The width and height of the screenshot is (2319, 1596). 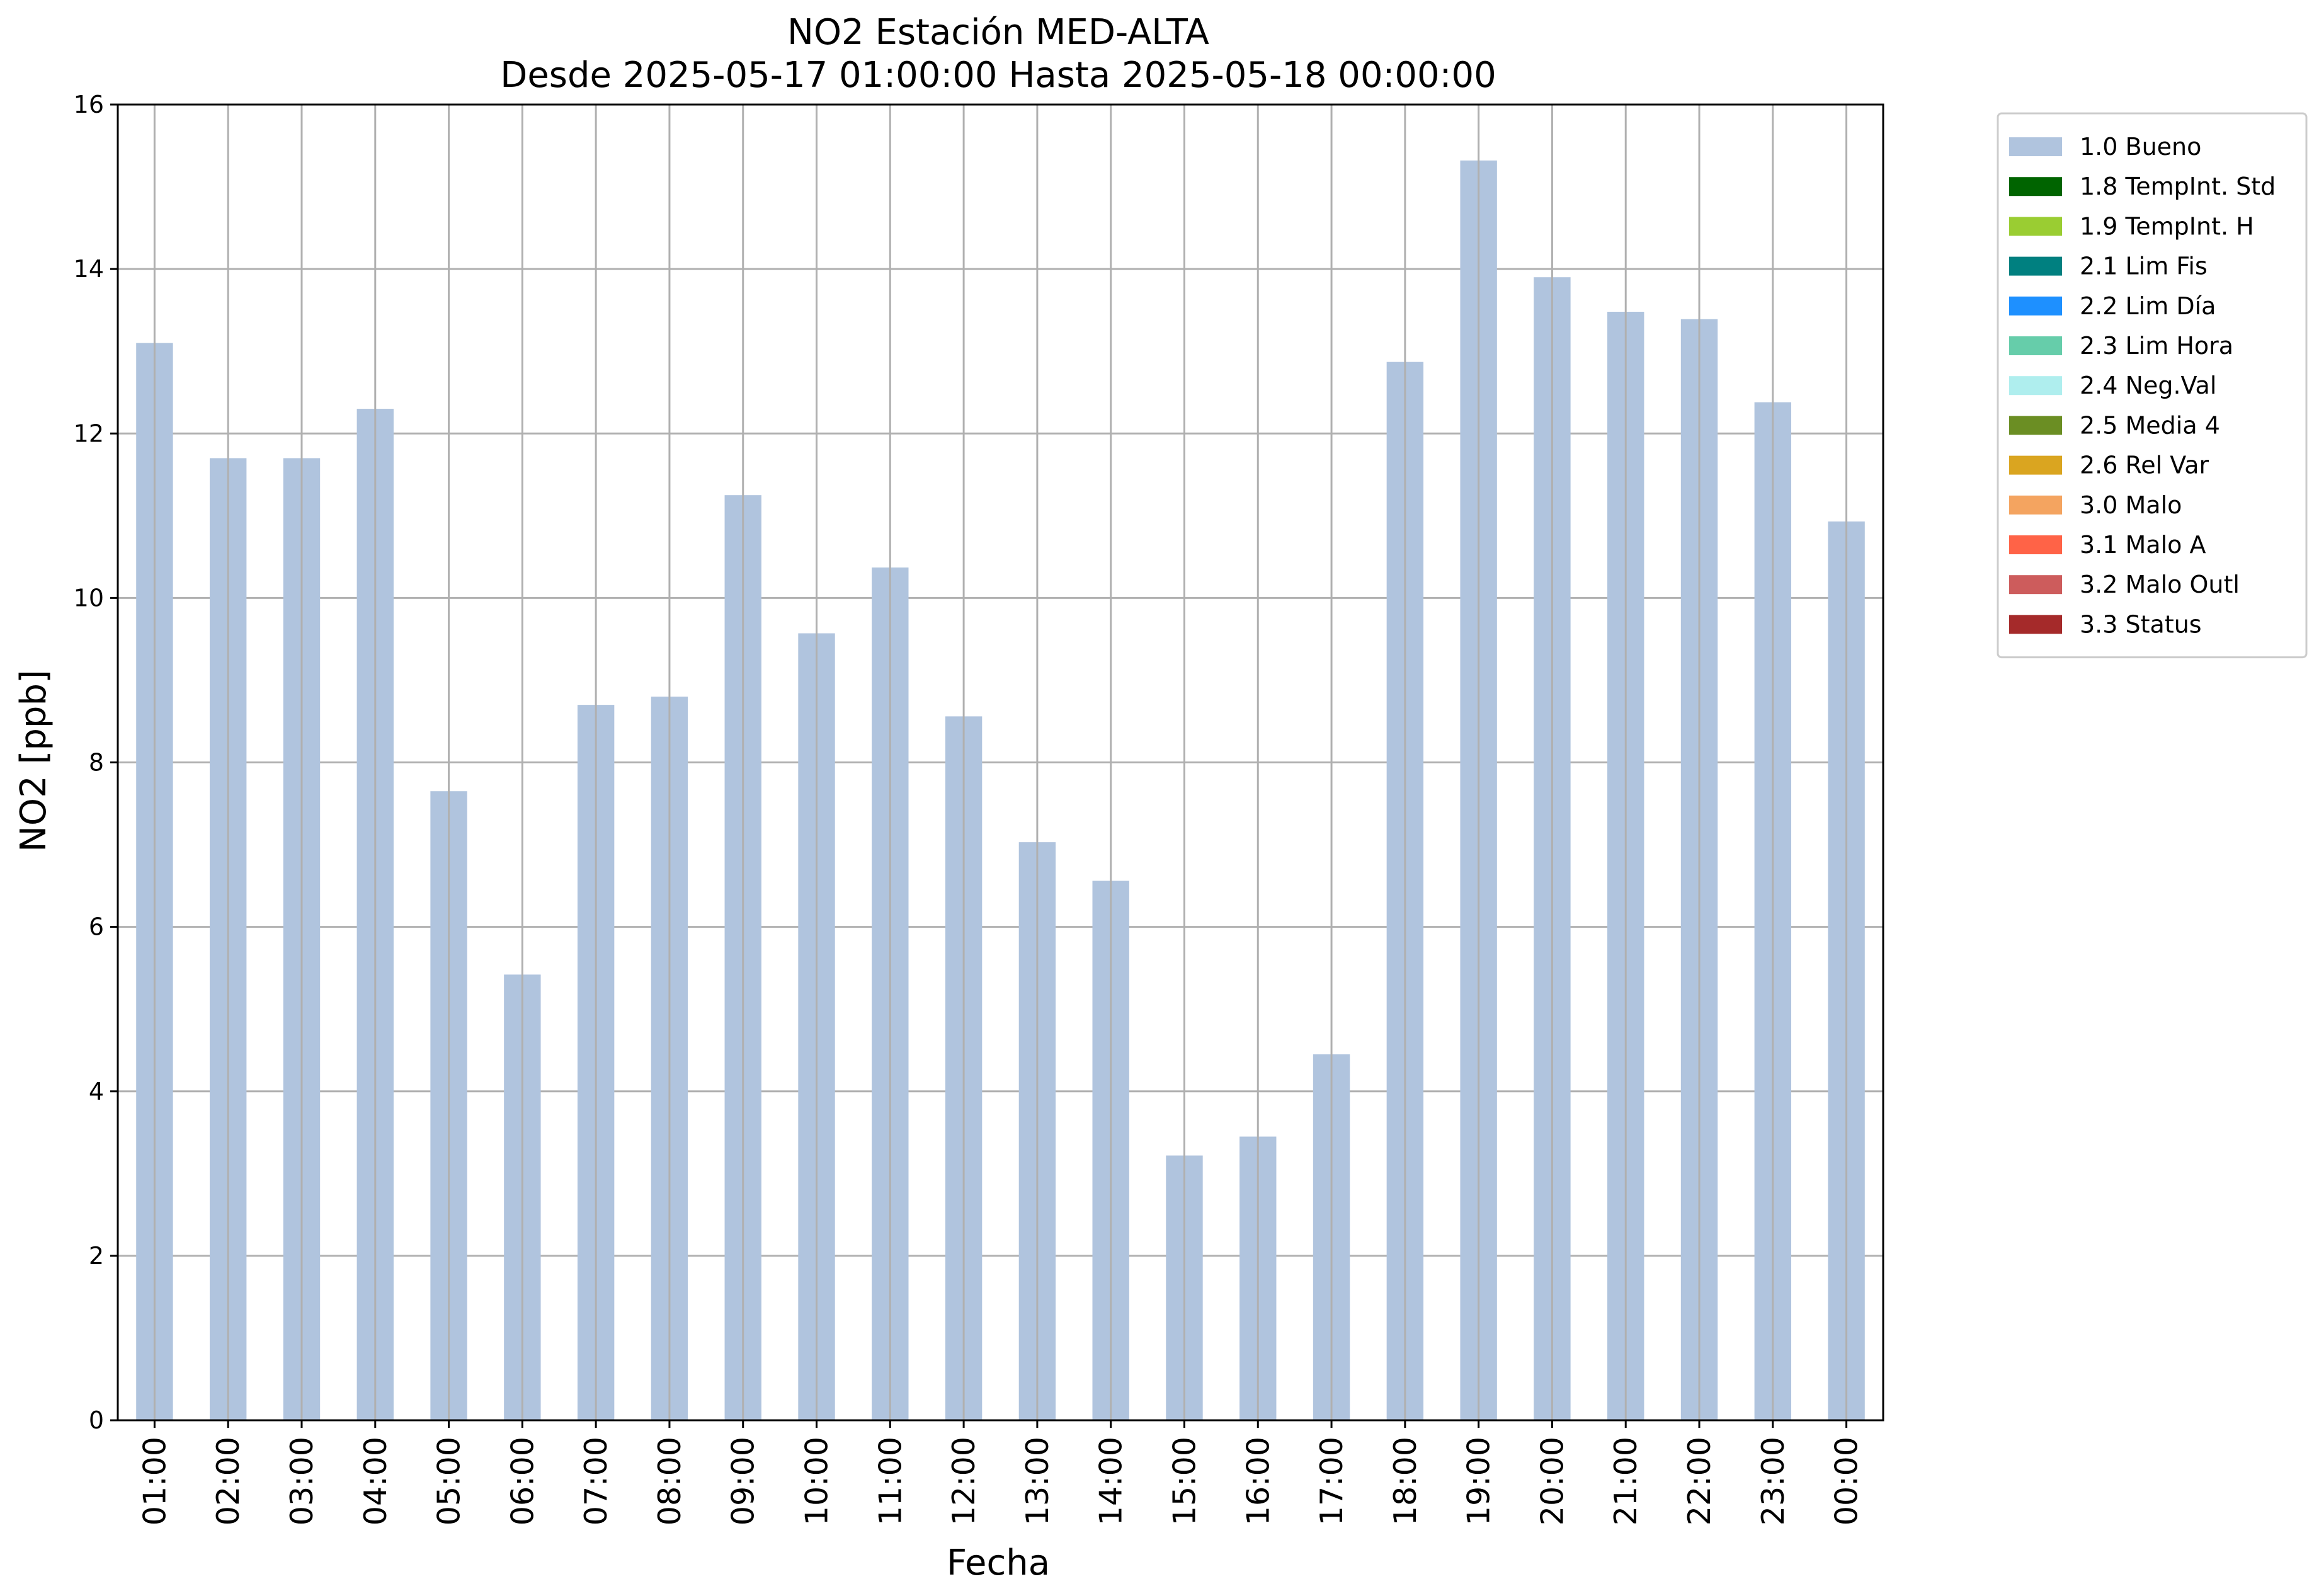 I want to click on legend-label: 1.0 Bueno, so click(x=2140, y=147).